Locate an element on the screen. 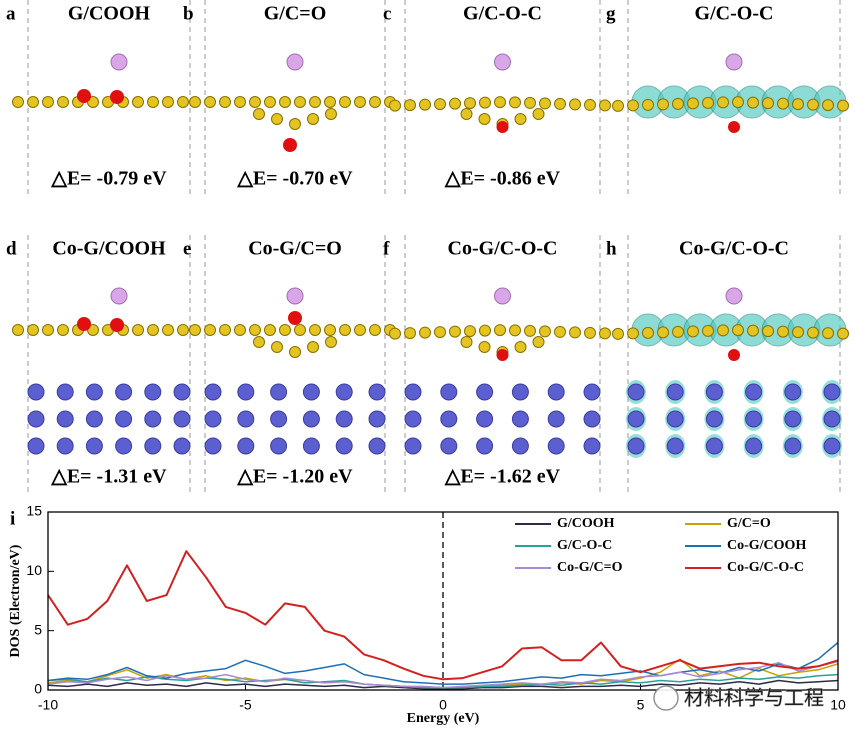 This screenshot has height=736, width=855. x-tick-label: -10 is located at coordinates (48, 705).